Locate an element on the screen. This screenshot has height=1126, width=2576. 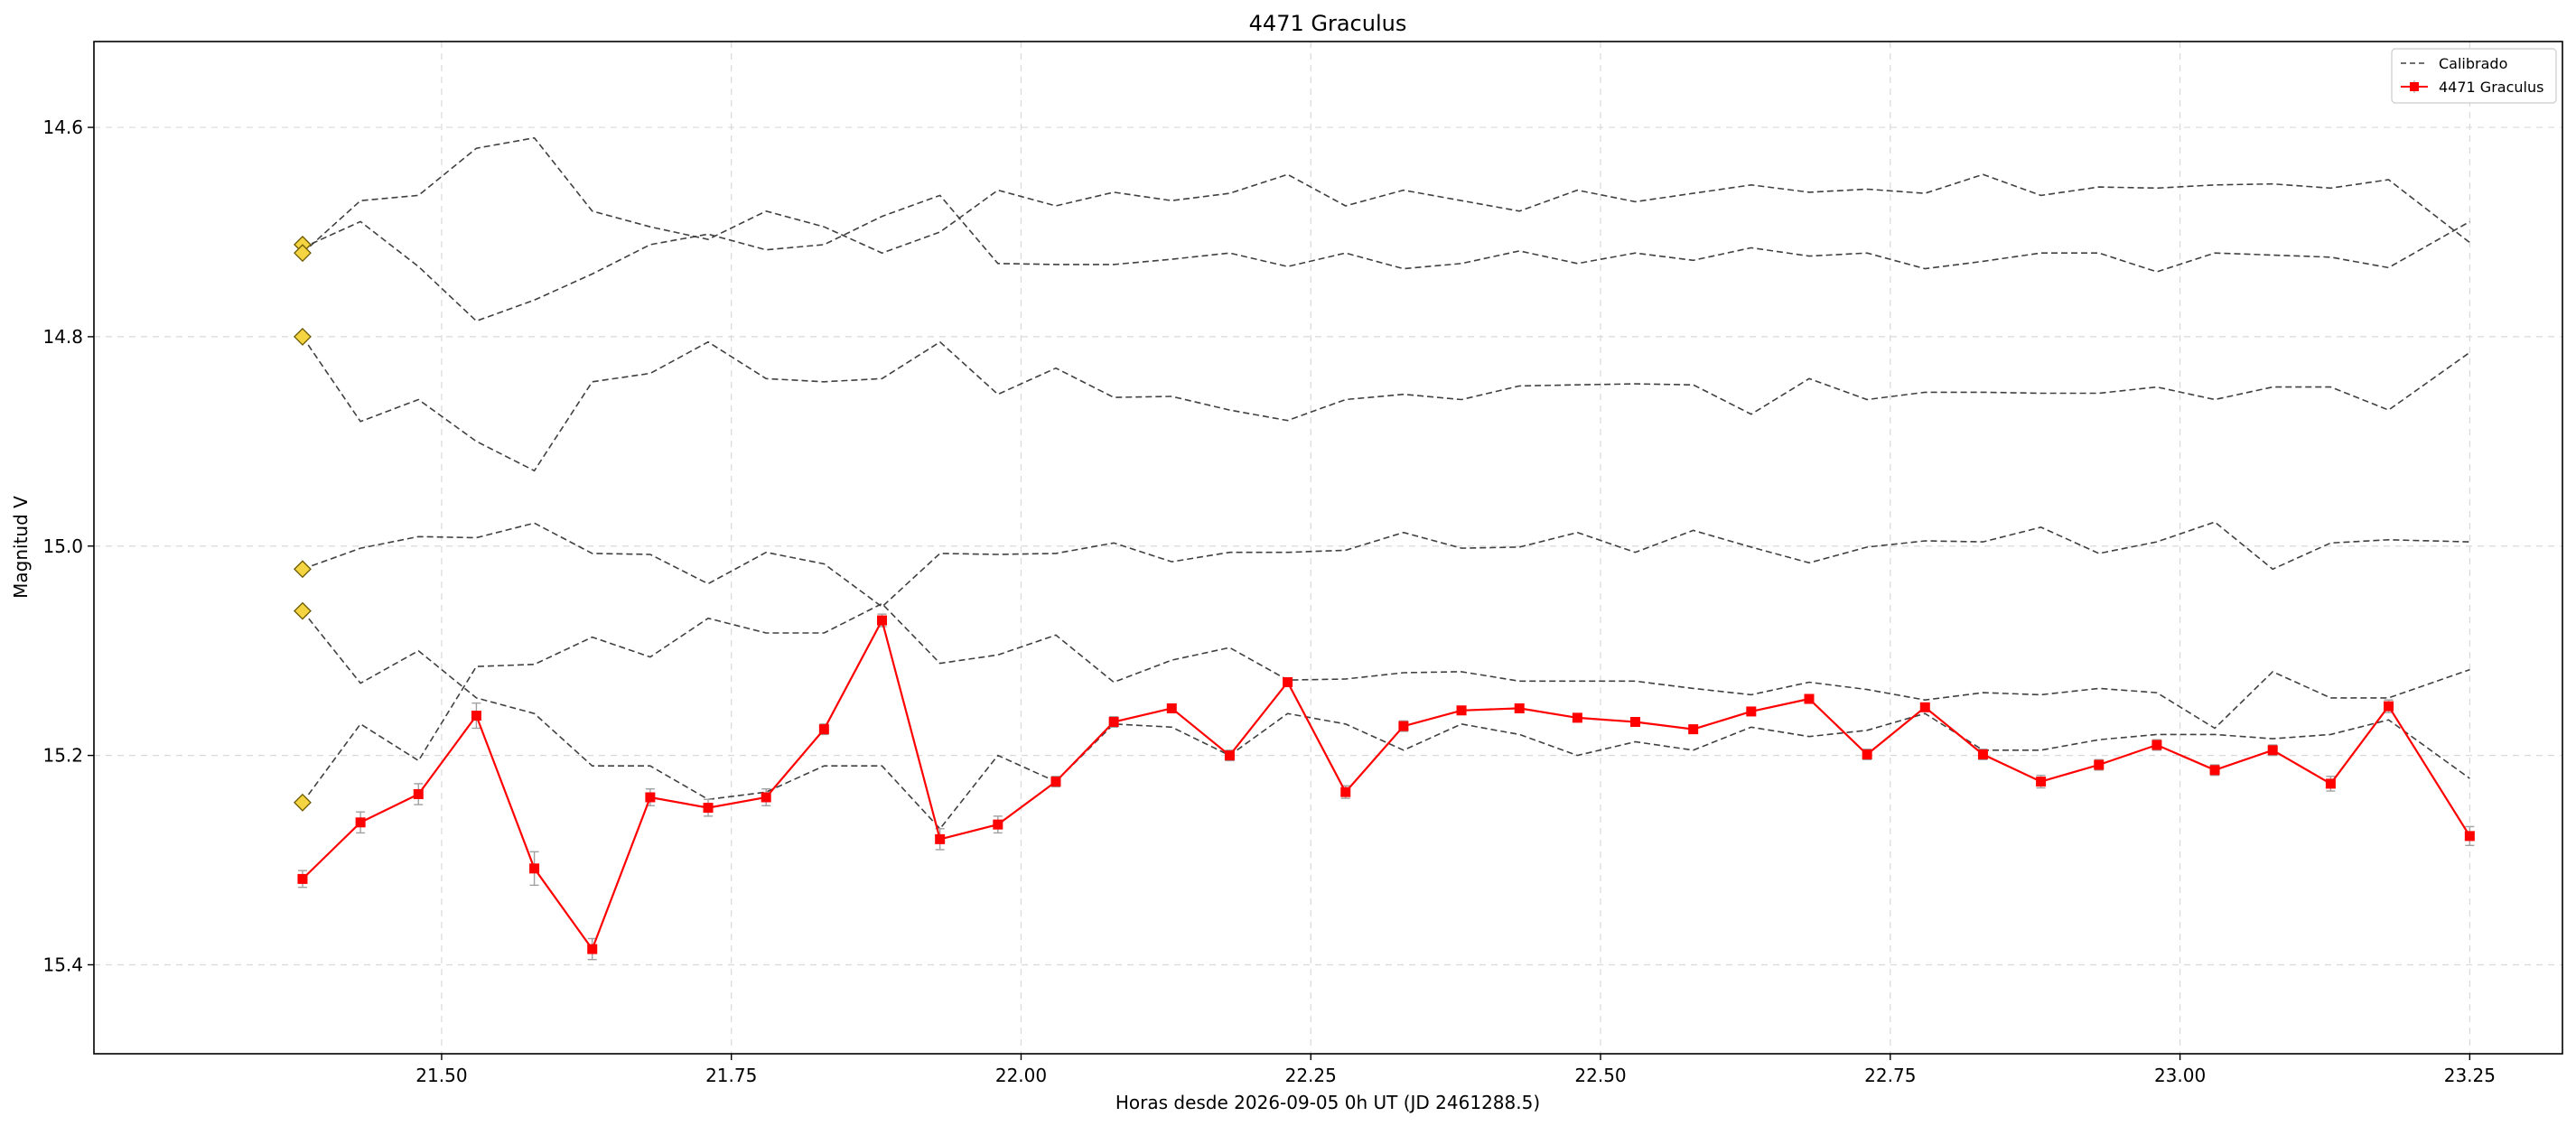
legend-marker-target is located at coordinates (2414, 87).